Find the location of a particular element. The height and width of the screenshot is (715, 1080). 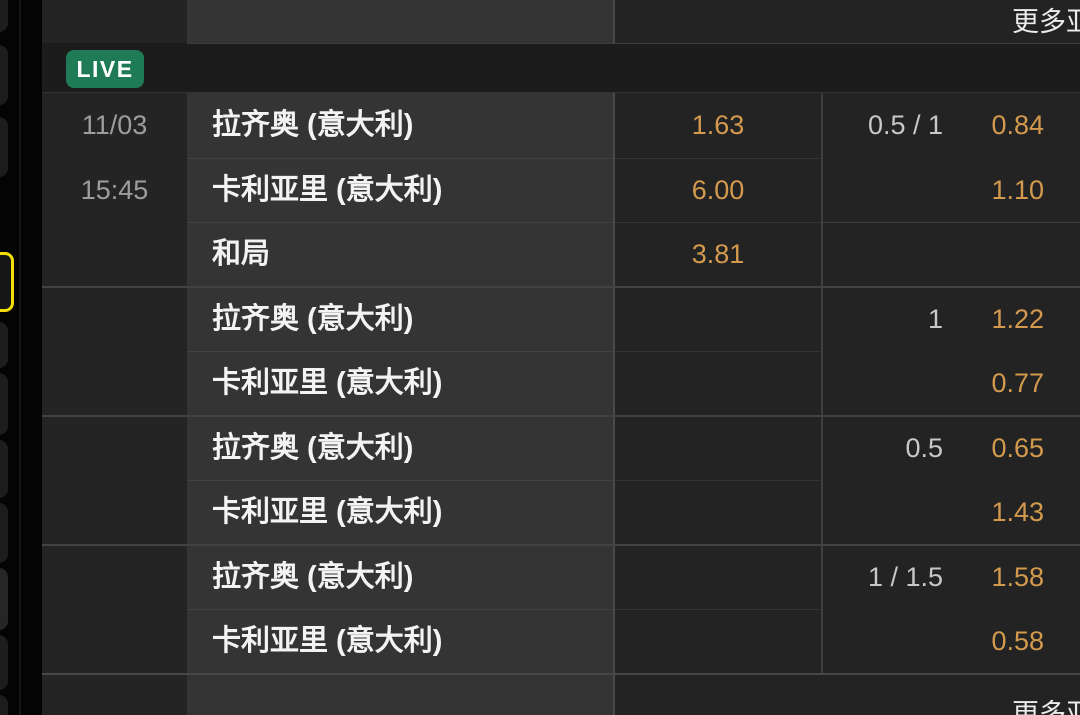

handicap-line: 0.5 / 1 is located at coordinates (905, 125).